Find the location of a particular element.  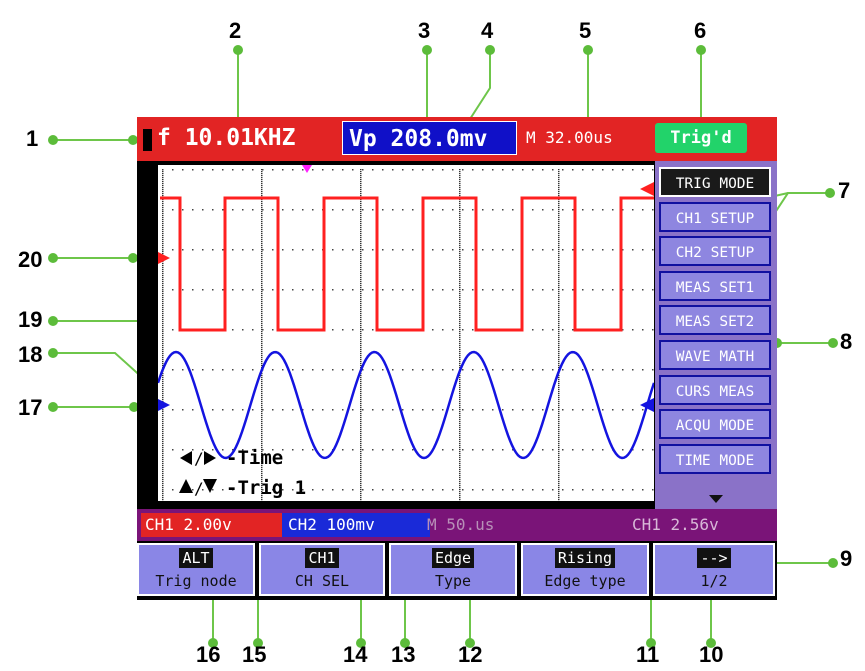

callout-18: 18 is located at coordinates (30, 354).